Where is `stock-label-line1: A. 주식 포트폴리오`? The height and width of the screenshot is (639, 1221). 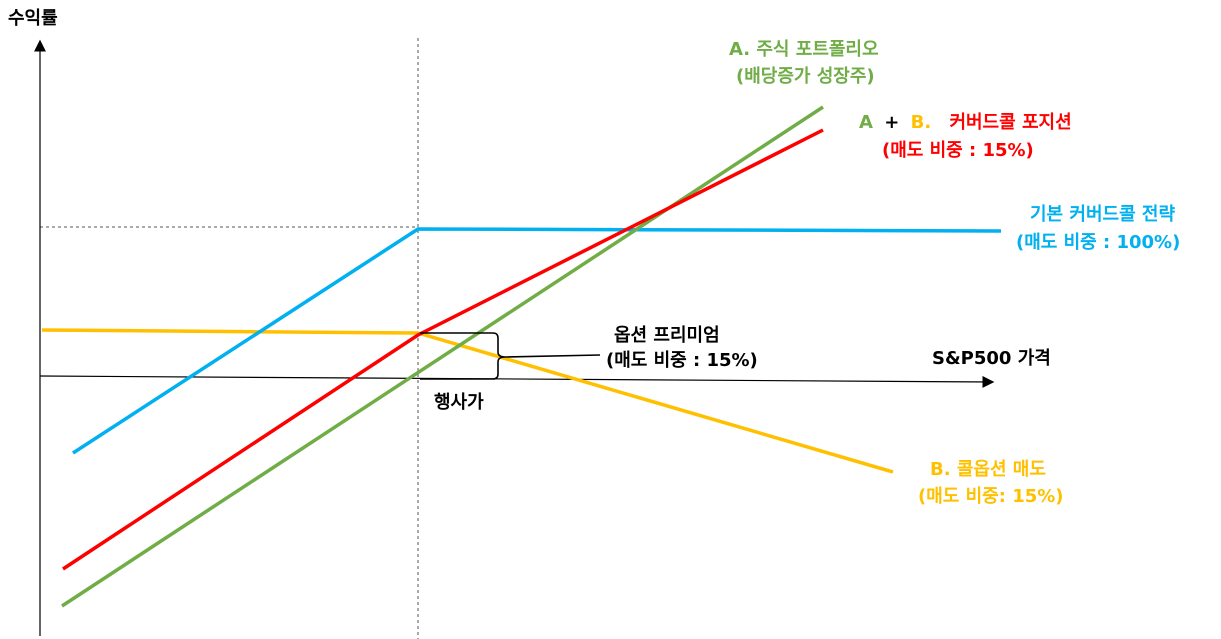
stock-label-line1: A. 주식 포트폴리오 is located at coordinates (804, 49).